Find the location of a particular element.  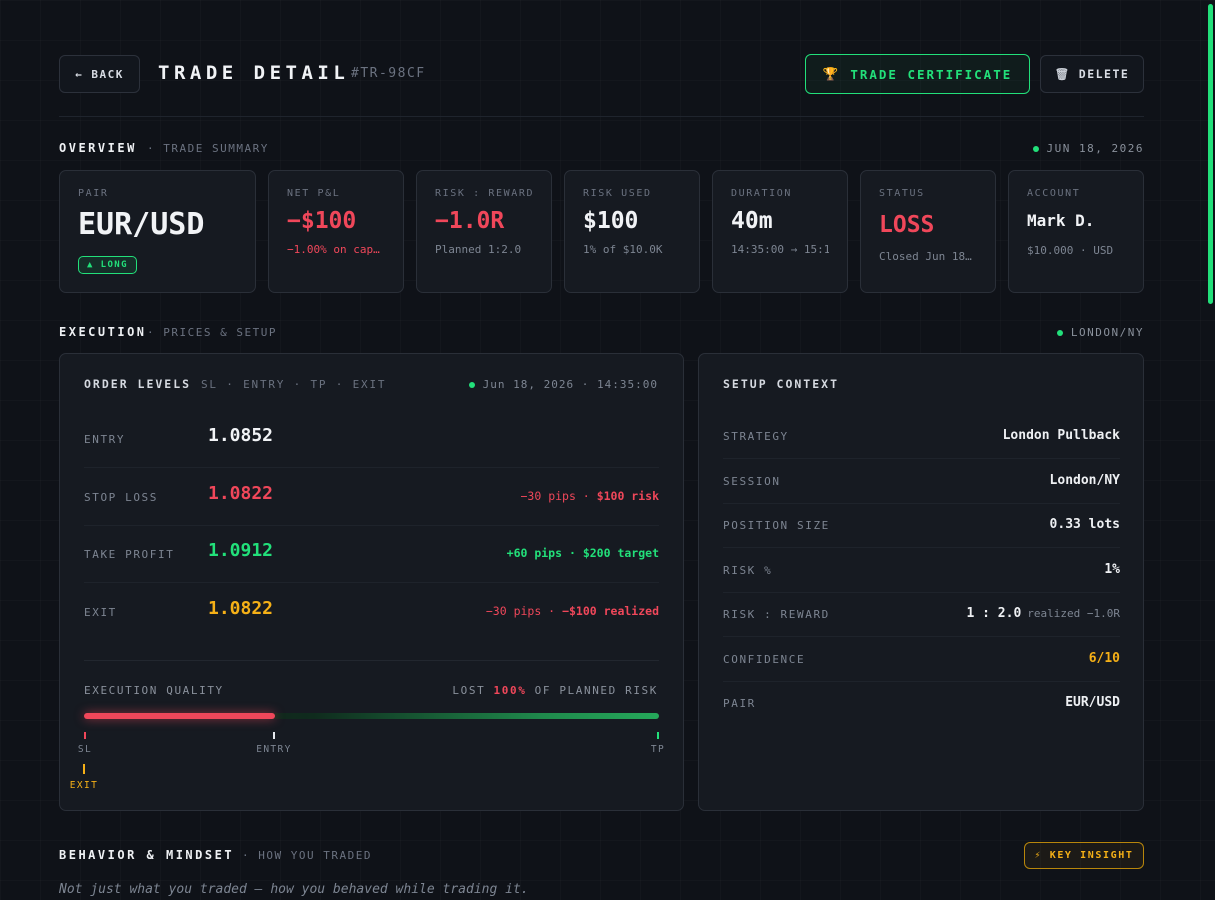

tp-marker-label: TP is located at coordinates (658, 749).